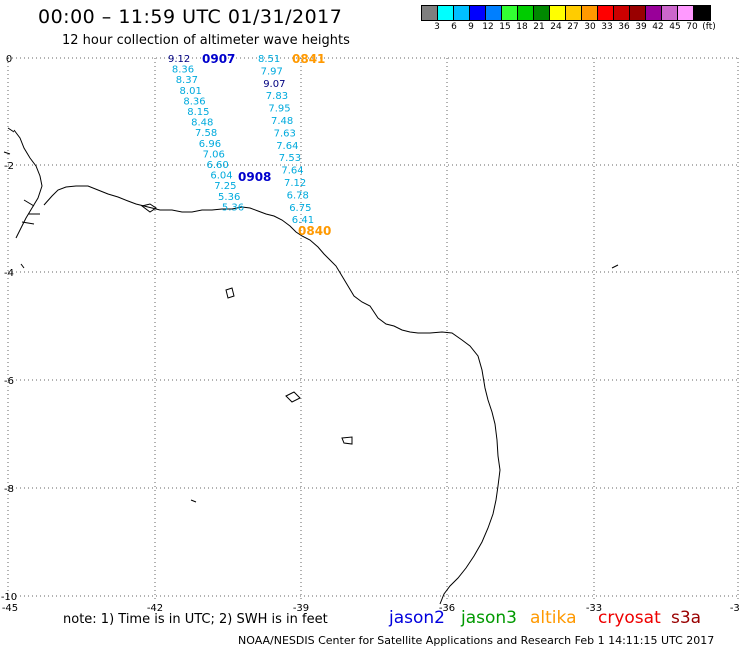 Image resolution: width=740 pixels, height=650 pixels. I want to click on wave-height-value: 6.75, so click(300, 208).